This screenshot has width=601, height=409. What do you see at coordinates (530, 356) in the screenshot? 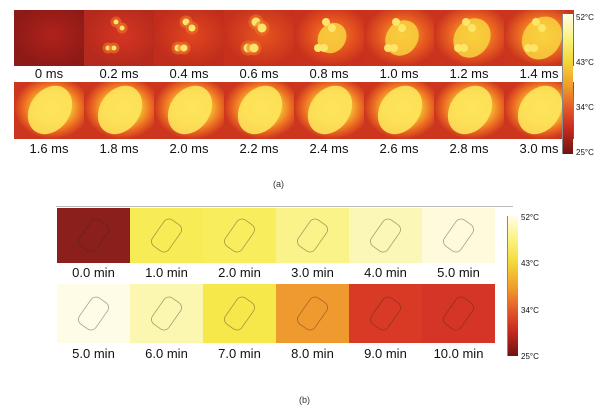
I see `panel-b-scale-min: 25°C` at bounding box center [530, 356].